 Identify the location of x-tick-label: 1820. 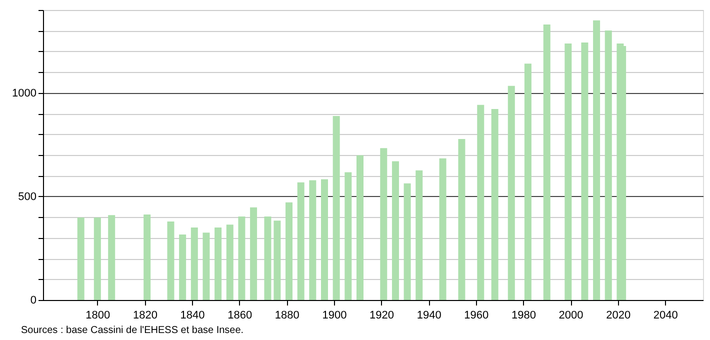
(145, 316).